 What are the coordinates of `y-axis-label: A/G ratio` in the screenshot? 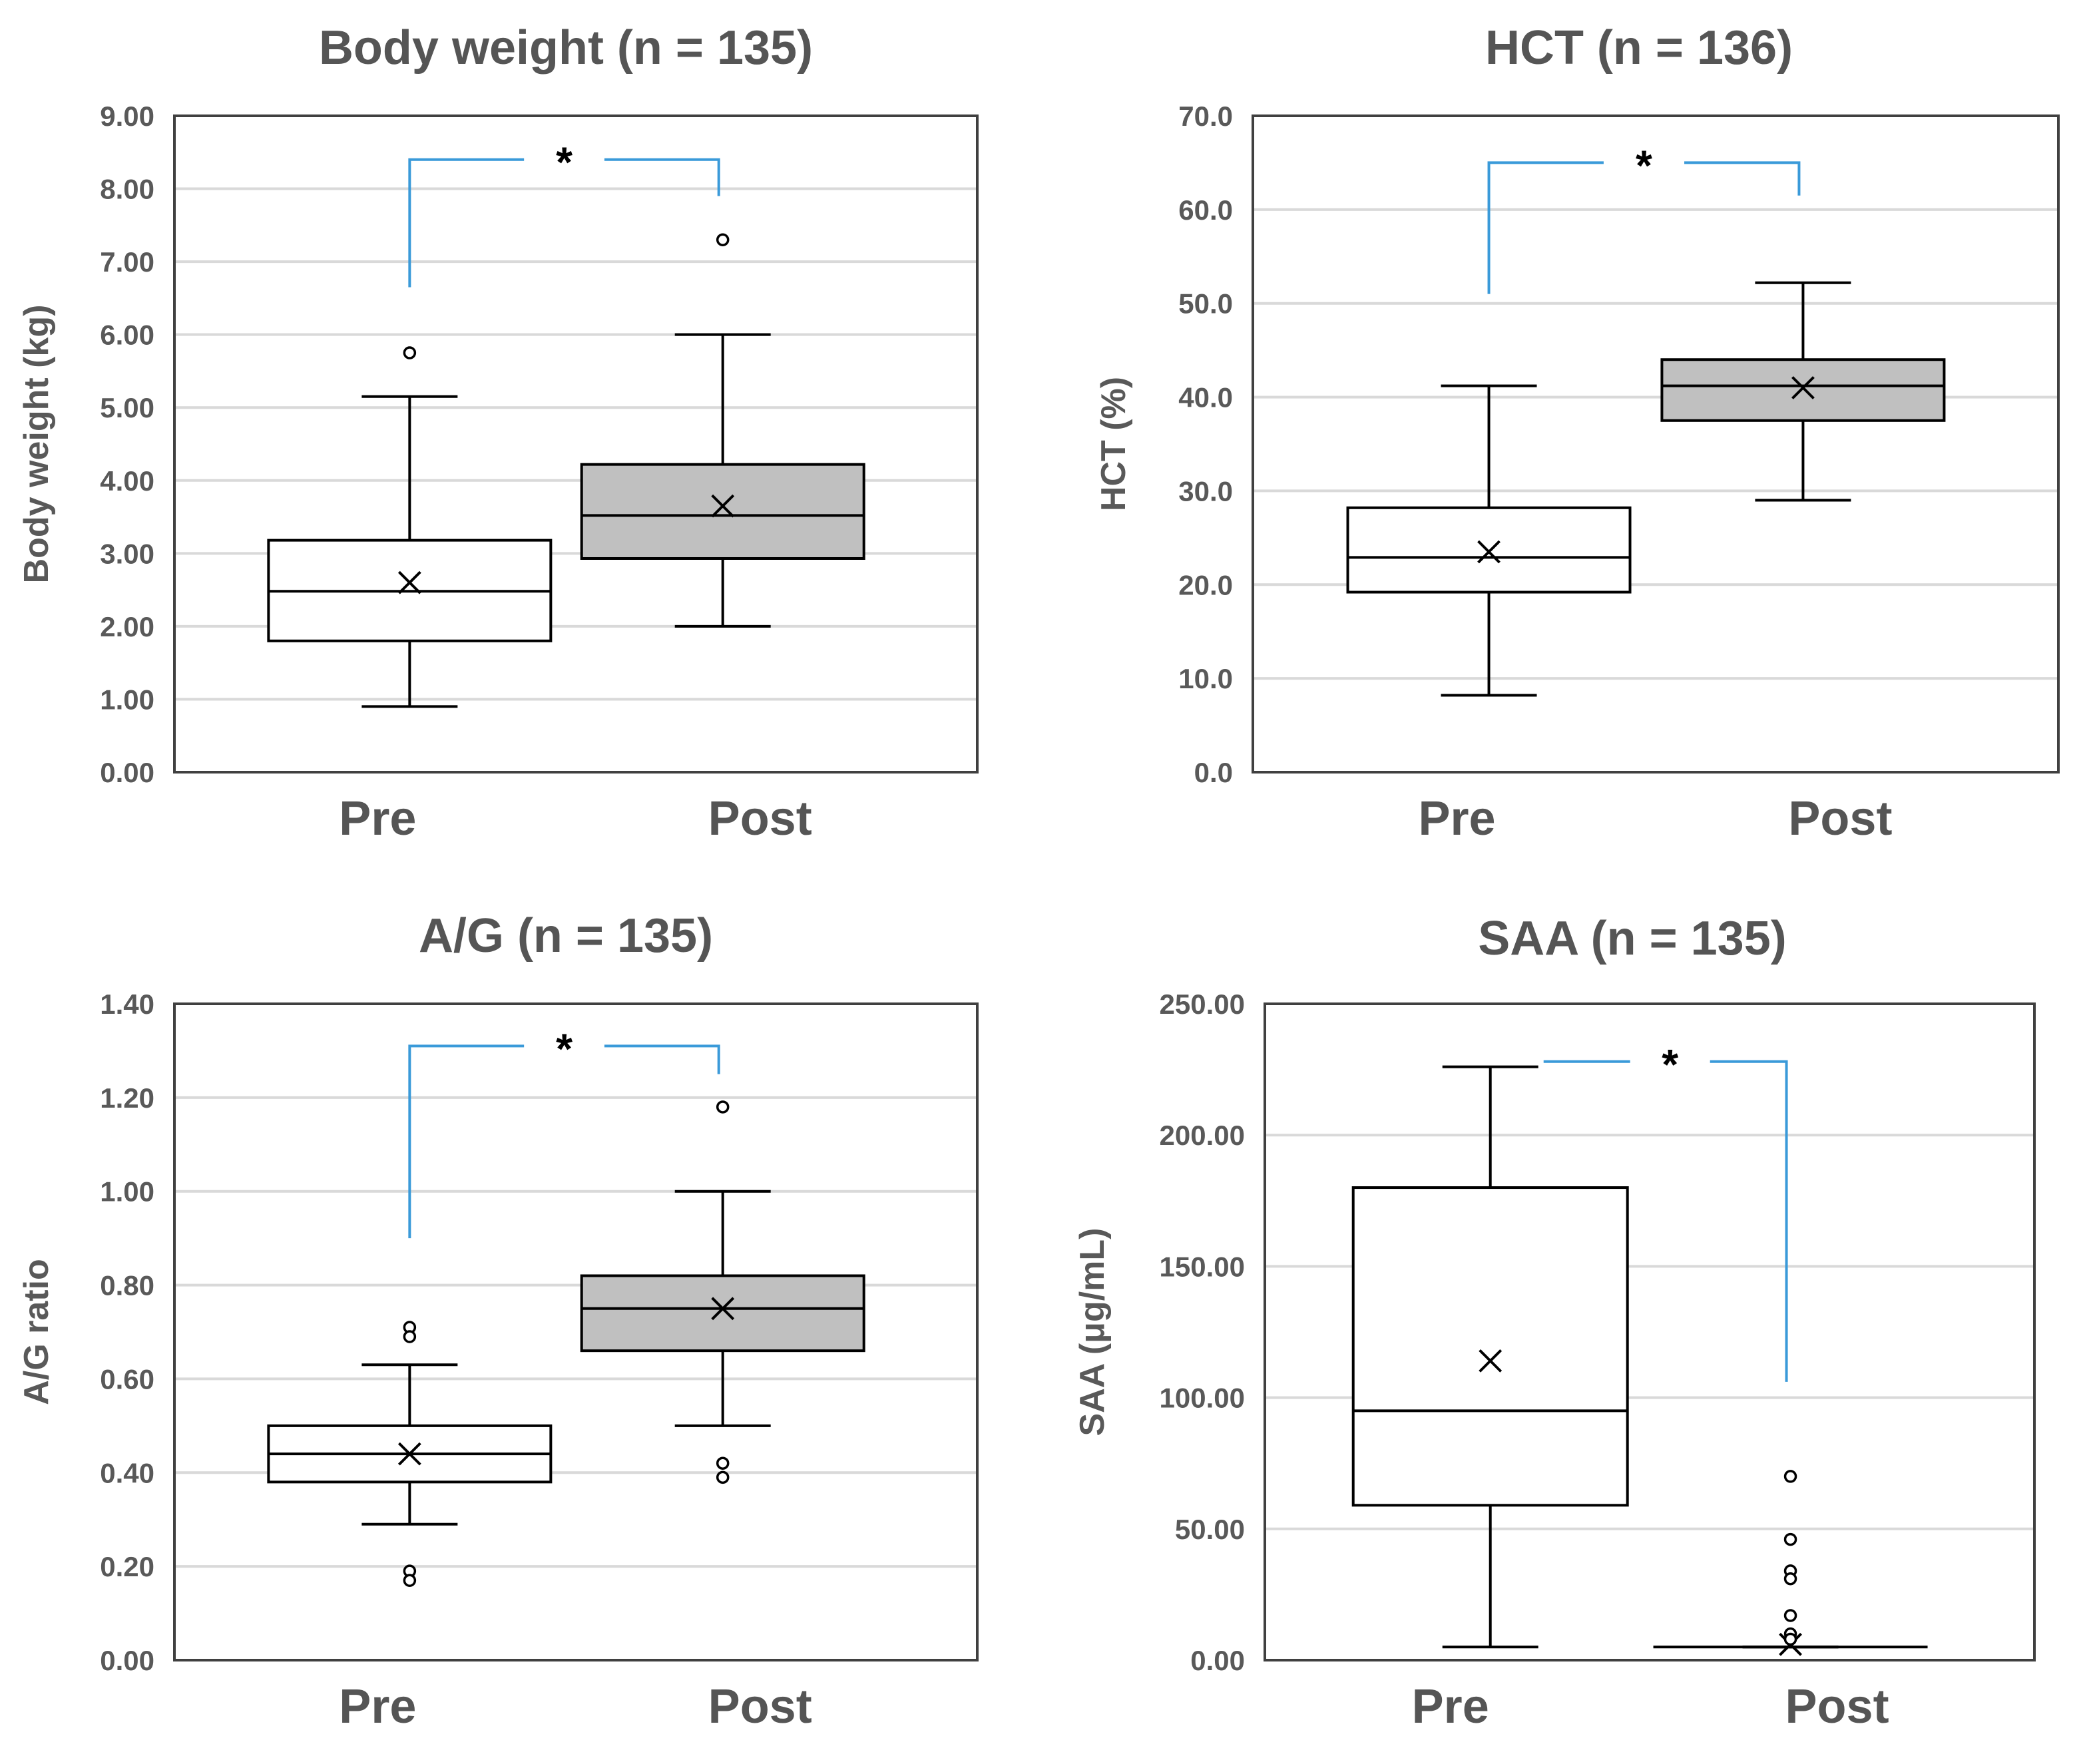 It's located at (36, 1332).